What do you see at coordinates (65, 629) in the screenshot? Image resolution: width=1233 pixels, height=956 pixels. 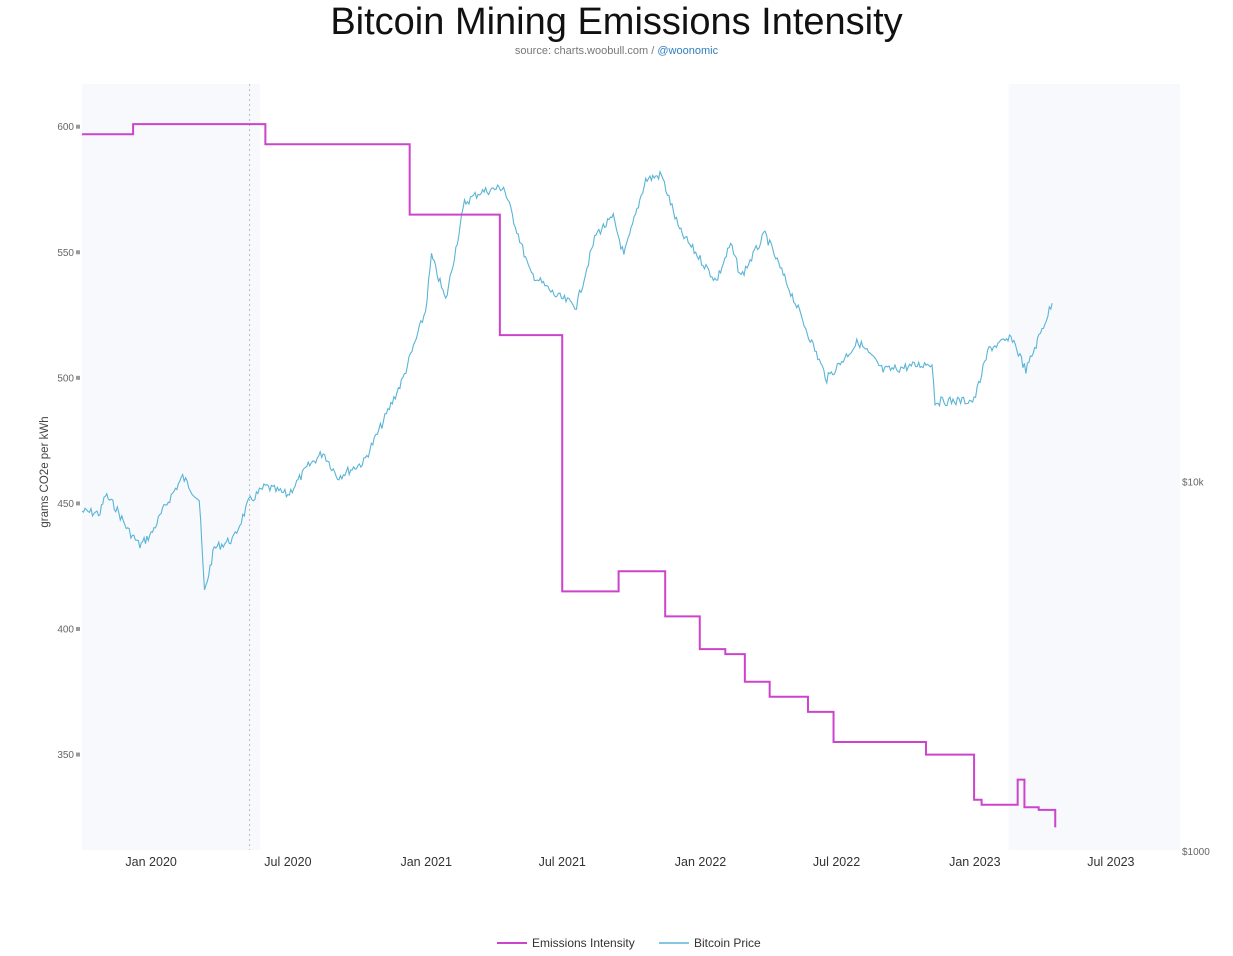 I see `y-tick-label: 400` at bounding box center [65, 629].